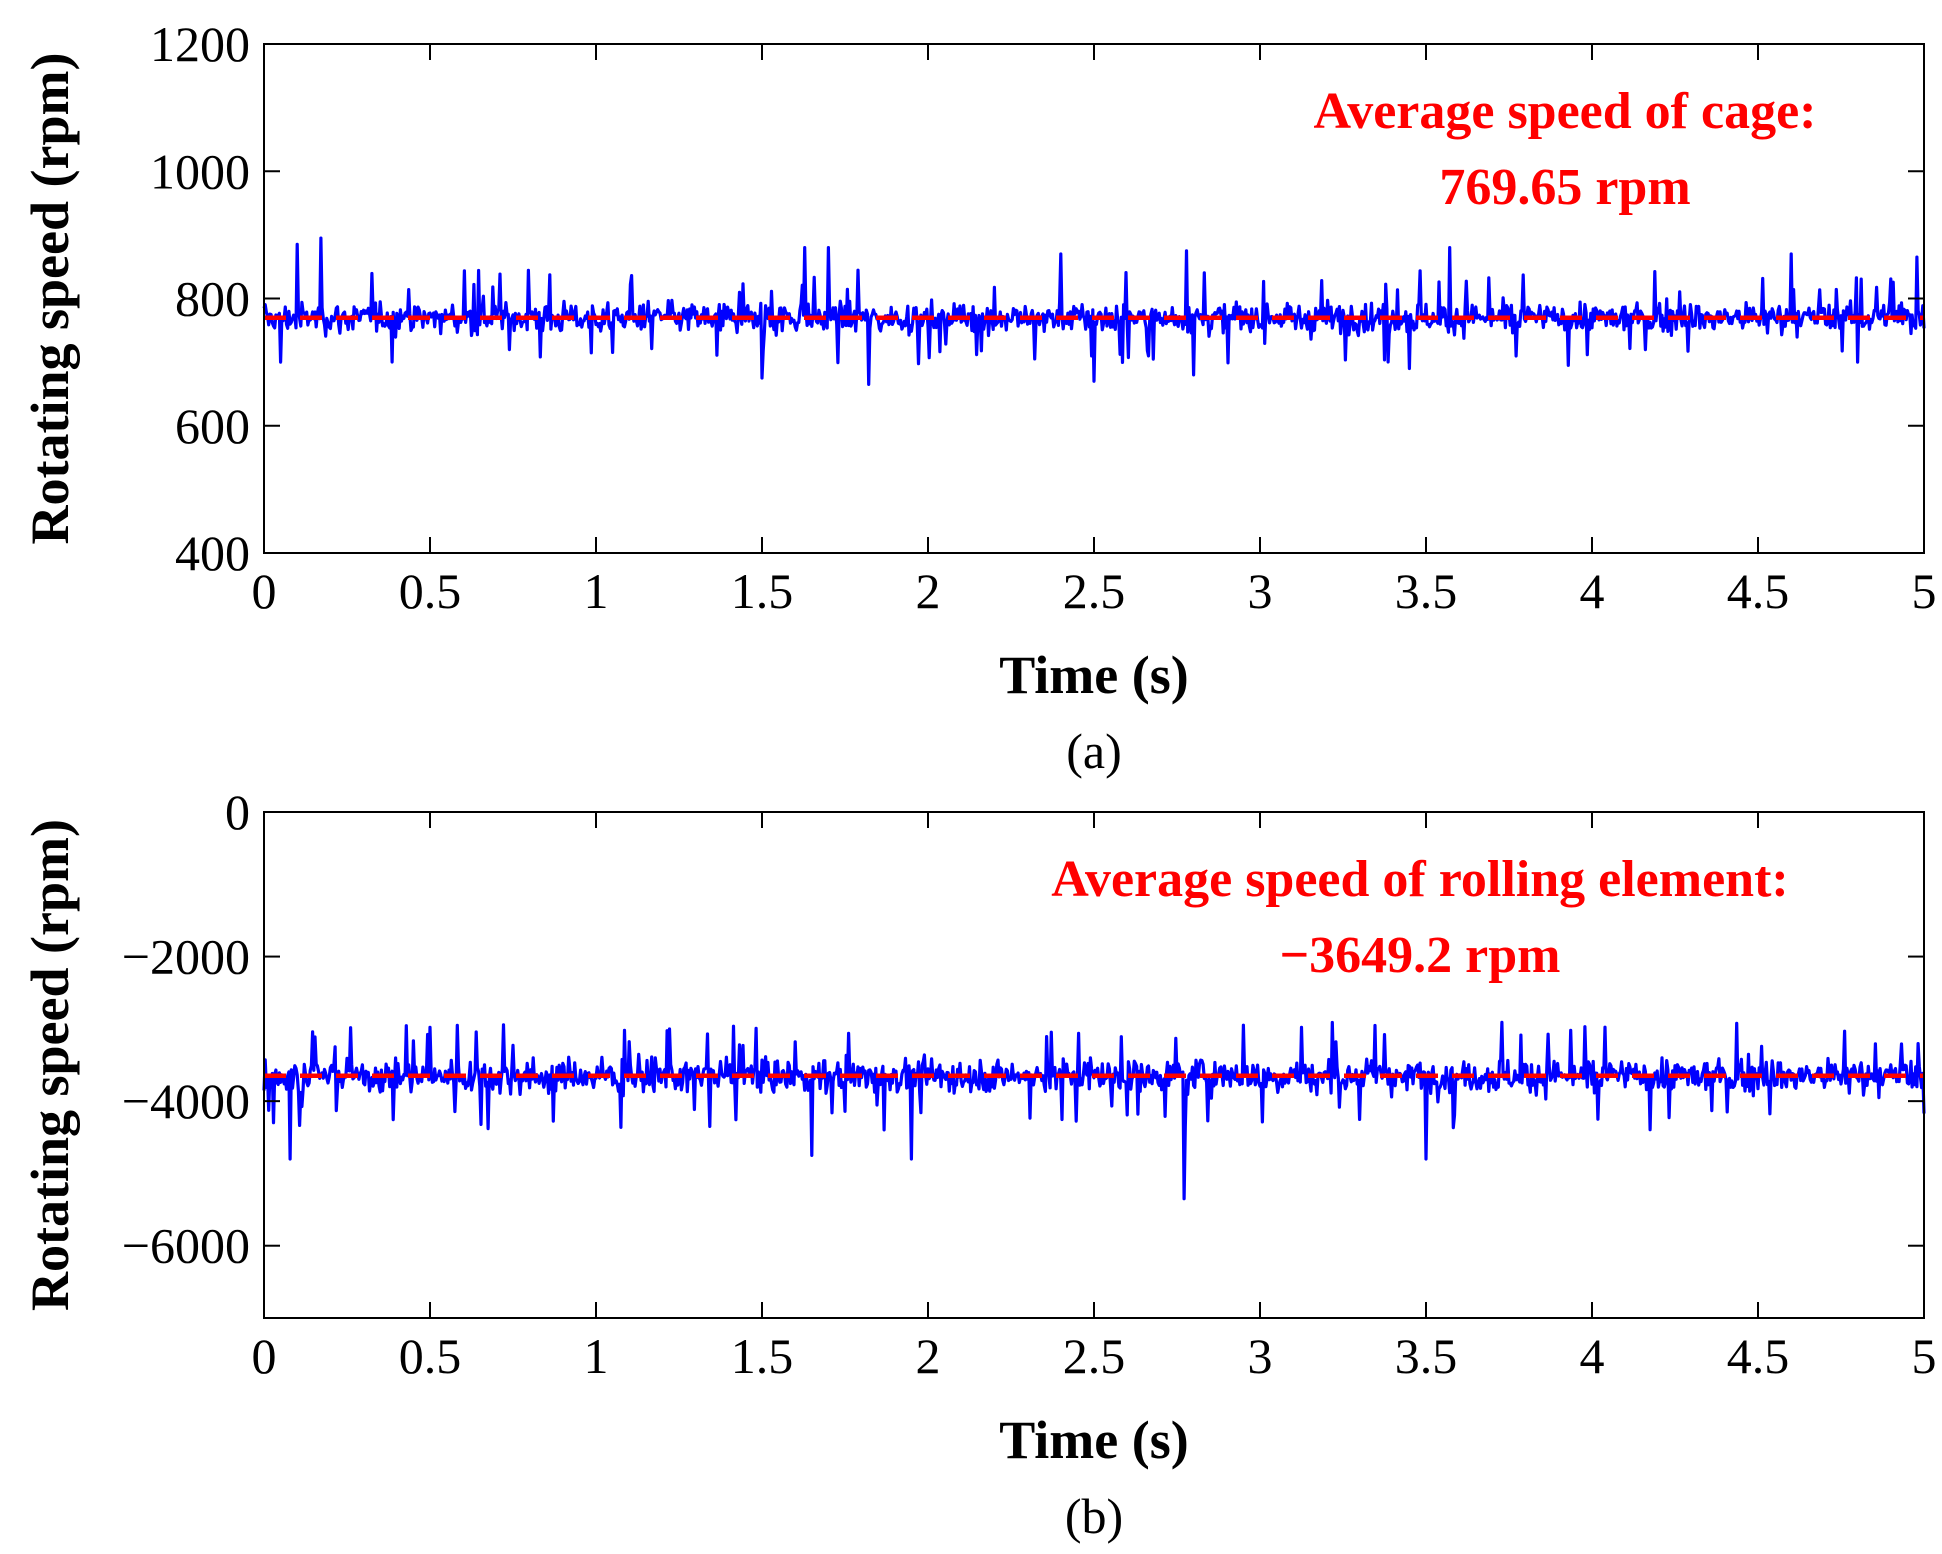 This screenshot has width=1942, height=1554. Describe the element at coordinates (212, 426) in the screenshot. I see `y-tick-label: 600` at that location.